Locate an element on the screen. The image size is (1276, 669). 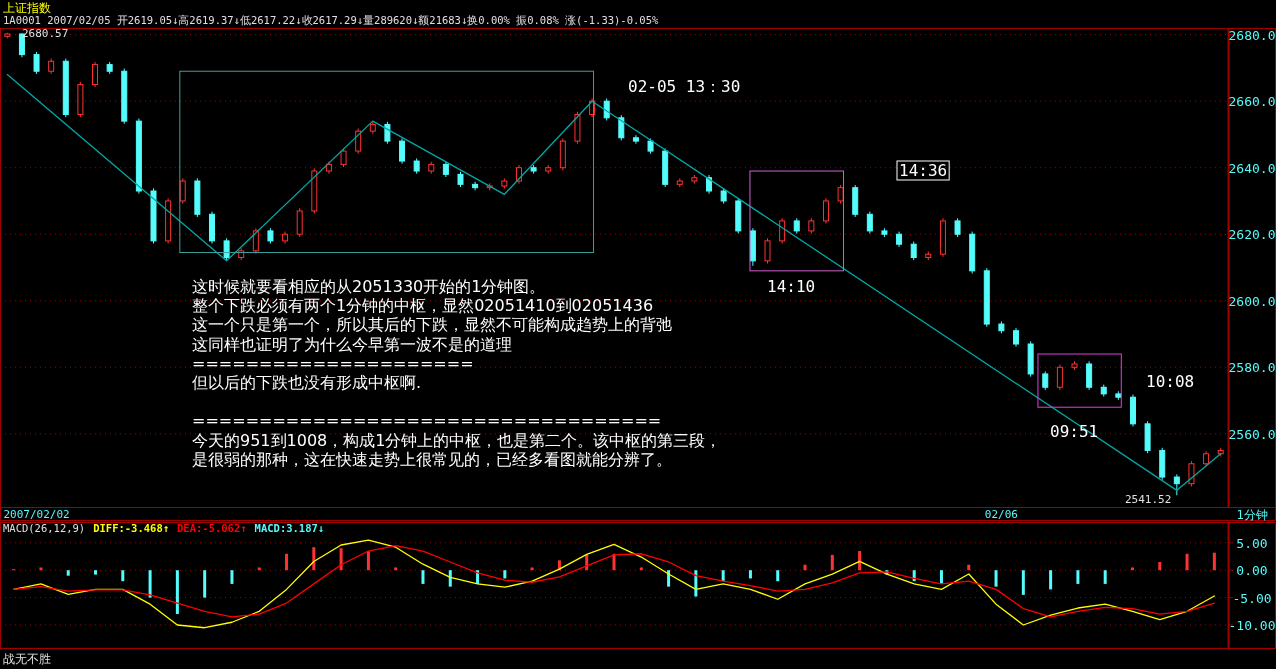
text: 战无不胜 is located at coordinates (27, 659).